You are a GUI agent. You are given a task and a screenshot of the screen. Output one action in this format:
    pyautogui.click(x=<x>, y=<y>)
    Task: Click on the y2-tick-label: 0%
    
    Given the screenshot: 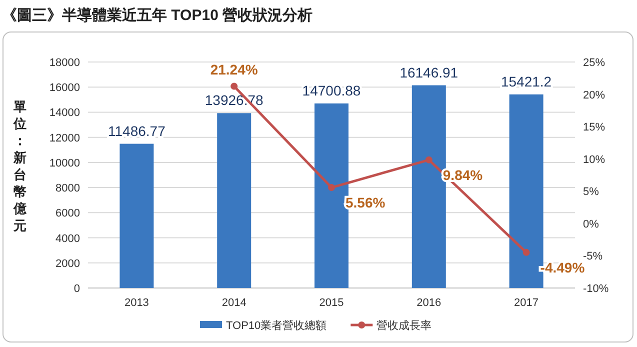 What is the action you would take?
    pyautogui.click(x=591, y=224)
    